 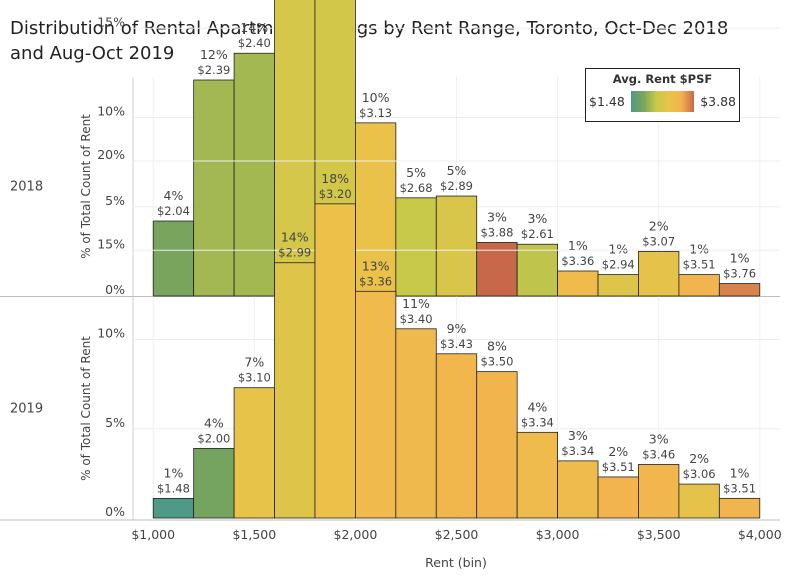 What do you see at coordinates (537, 234) in the screenshot?
I see `bar-psf-label: $2.61` at bounding box center [537, 234].